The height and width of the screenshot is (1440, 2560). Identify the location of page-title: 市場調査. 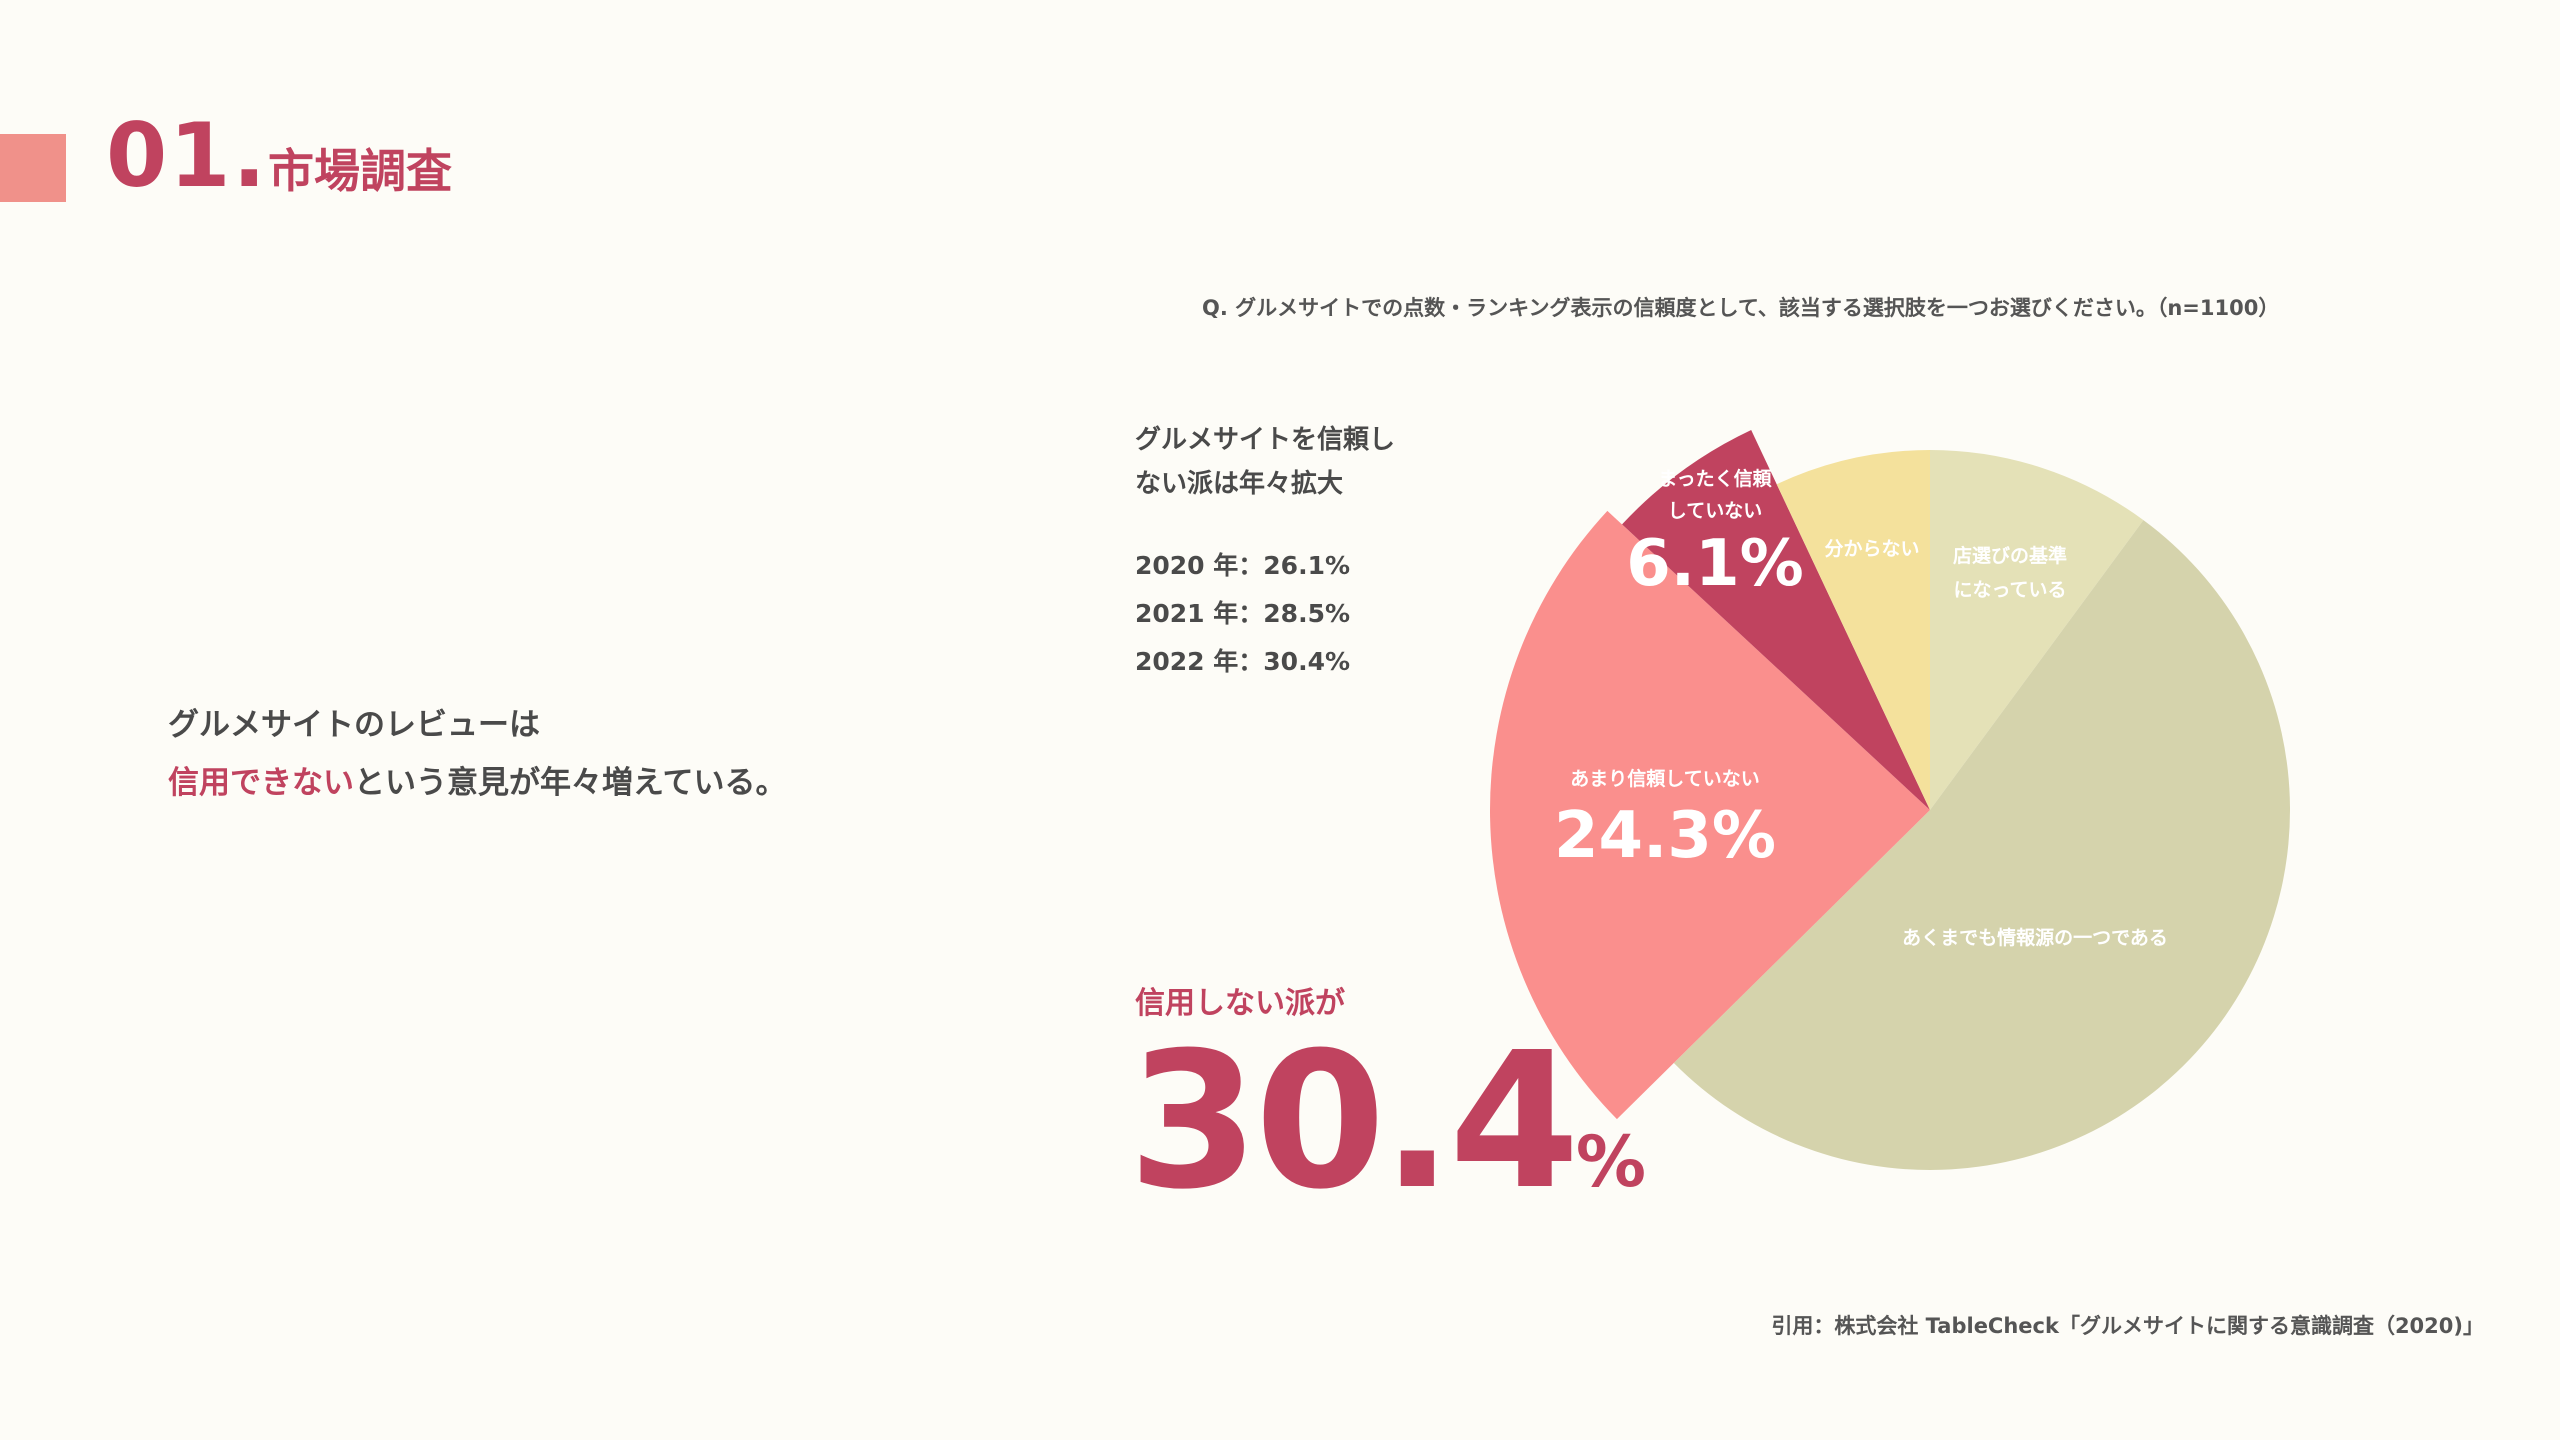
(360, 171).